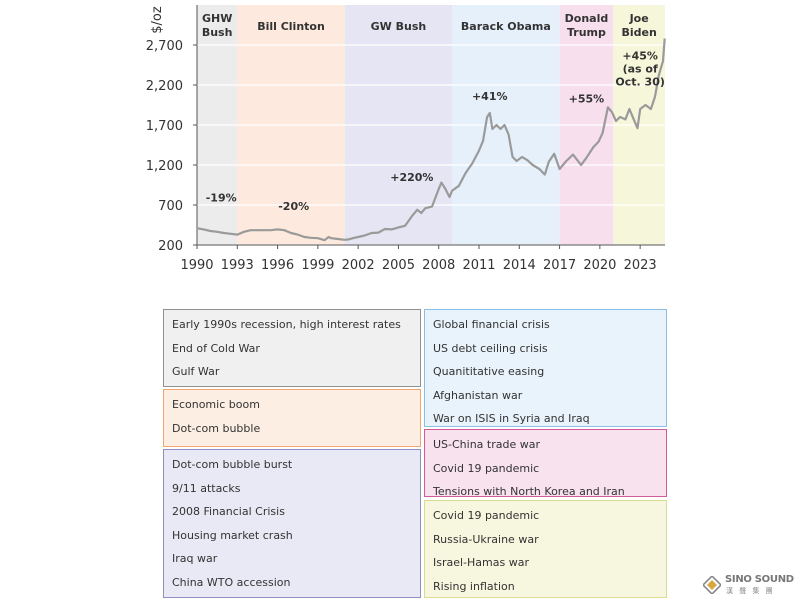  I want to click on x-tick-label: 1993, so click(237, 265).